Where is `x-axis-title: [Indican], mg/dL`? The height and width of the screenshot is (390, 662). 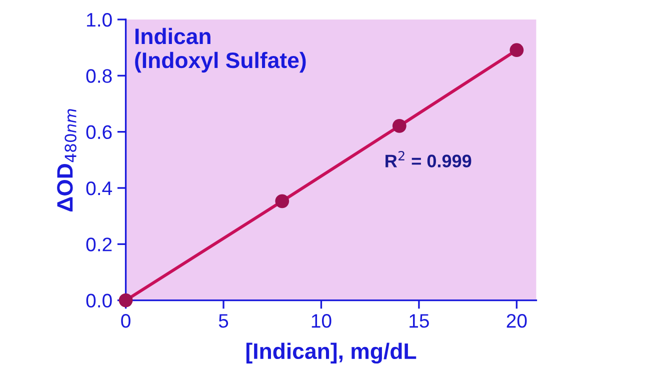
x-axis-title: [Indican], mg/dL is located at coordinates (331, 353).